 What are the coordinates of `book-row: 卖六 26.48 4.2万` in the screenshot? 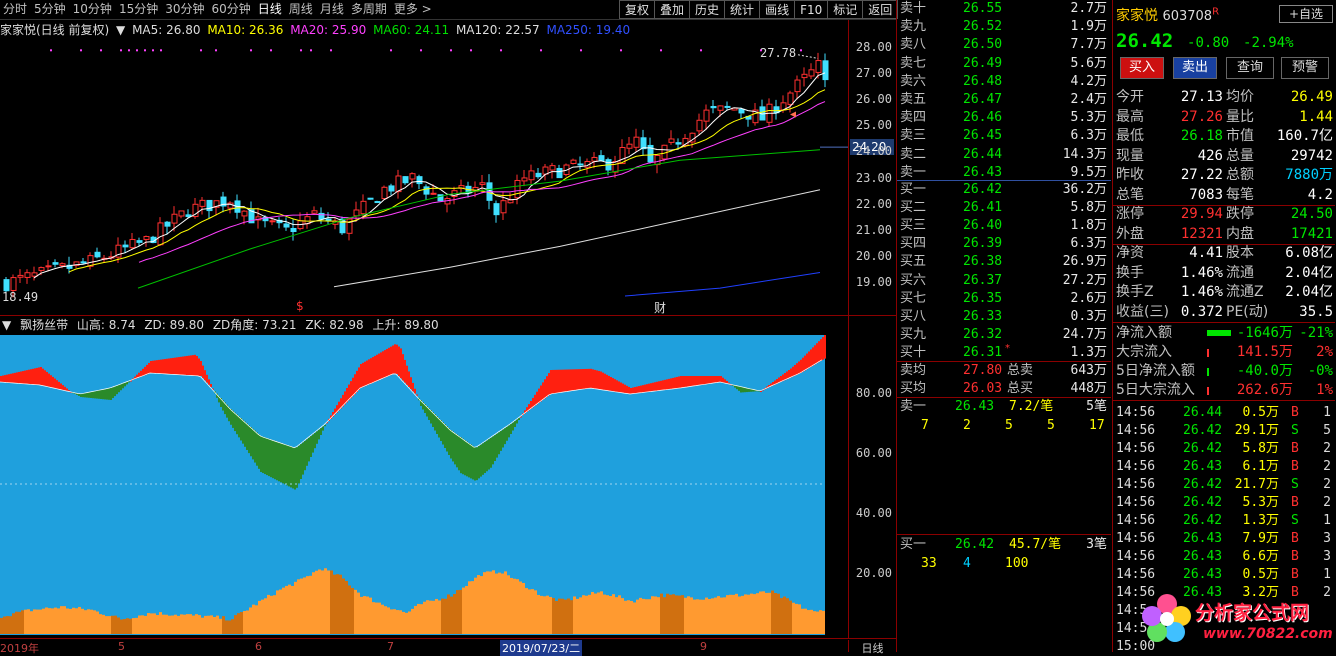 It's located at (1004, 82).